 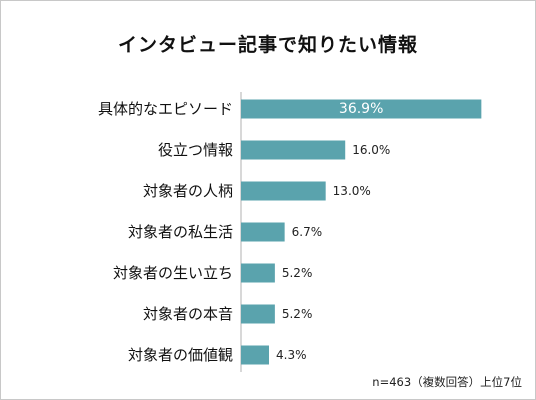 What do you see at coordinates (371, 150) in the screenshot?
I see `value-label: 16.0%` at bounding box center [371, 150].